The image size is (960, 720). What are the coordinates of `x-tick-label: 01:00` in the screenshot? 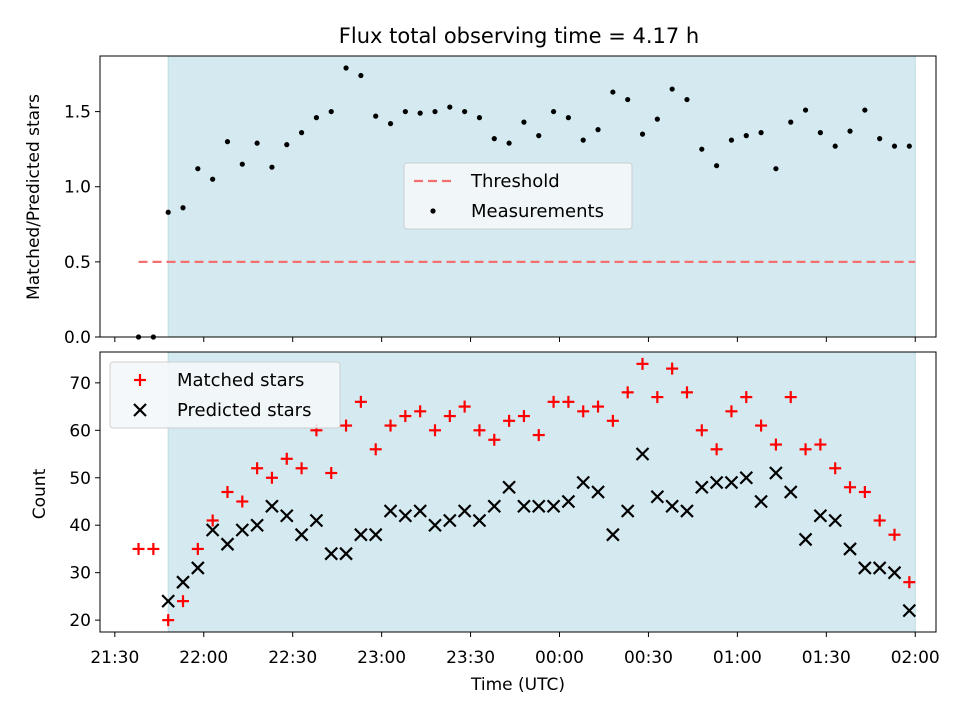 It's located at (737, 658).